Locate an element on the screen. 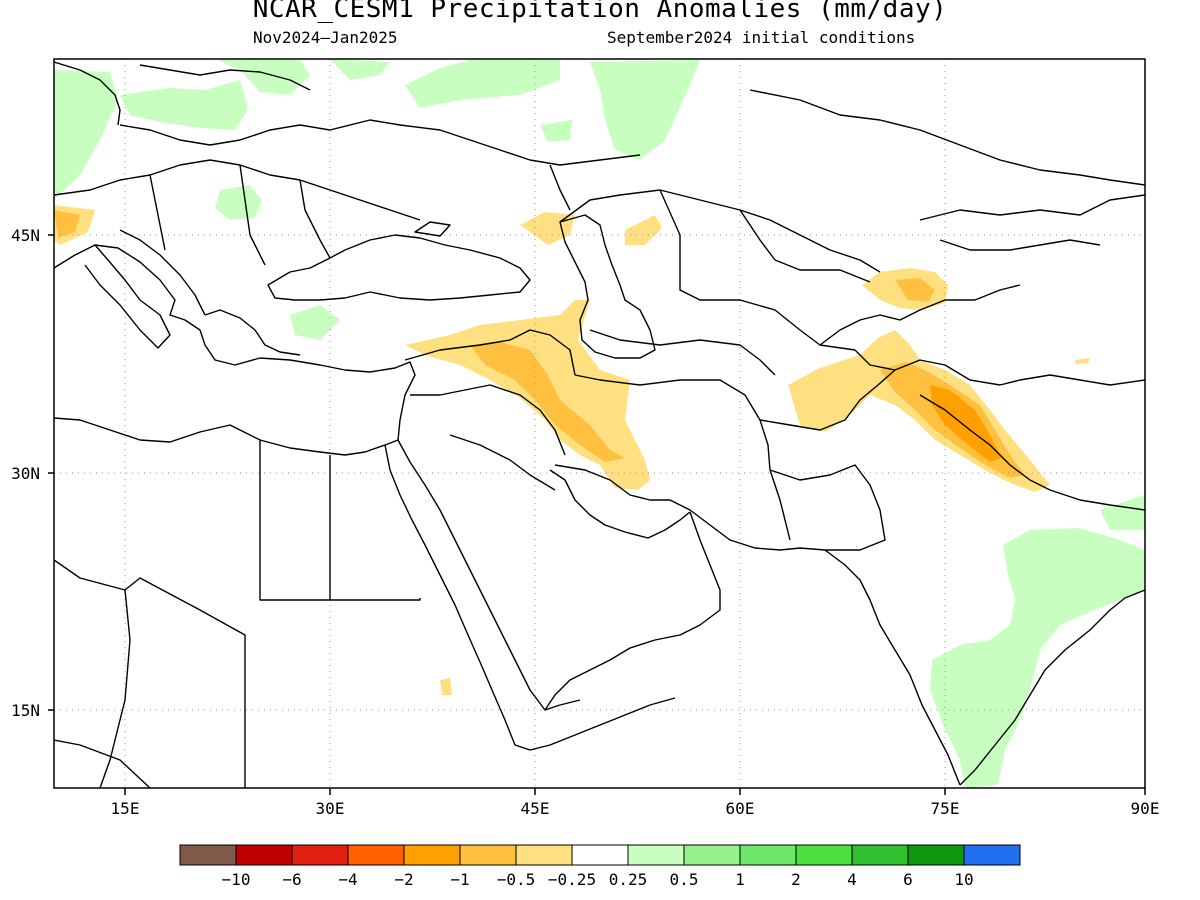 The height and width of the screenshot is (900, 1200). legend-label: −10 is located at coordinates (236, 879).